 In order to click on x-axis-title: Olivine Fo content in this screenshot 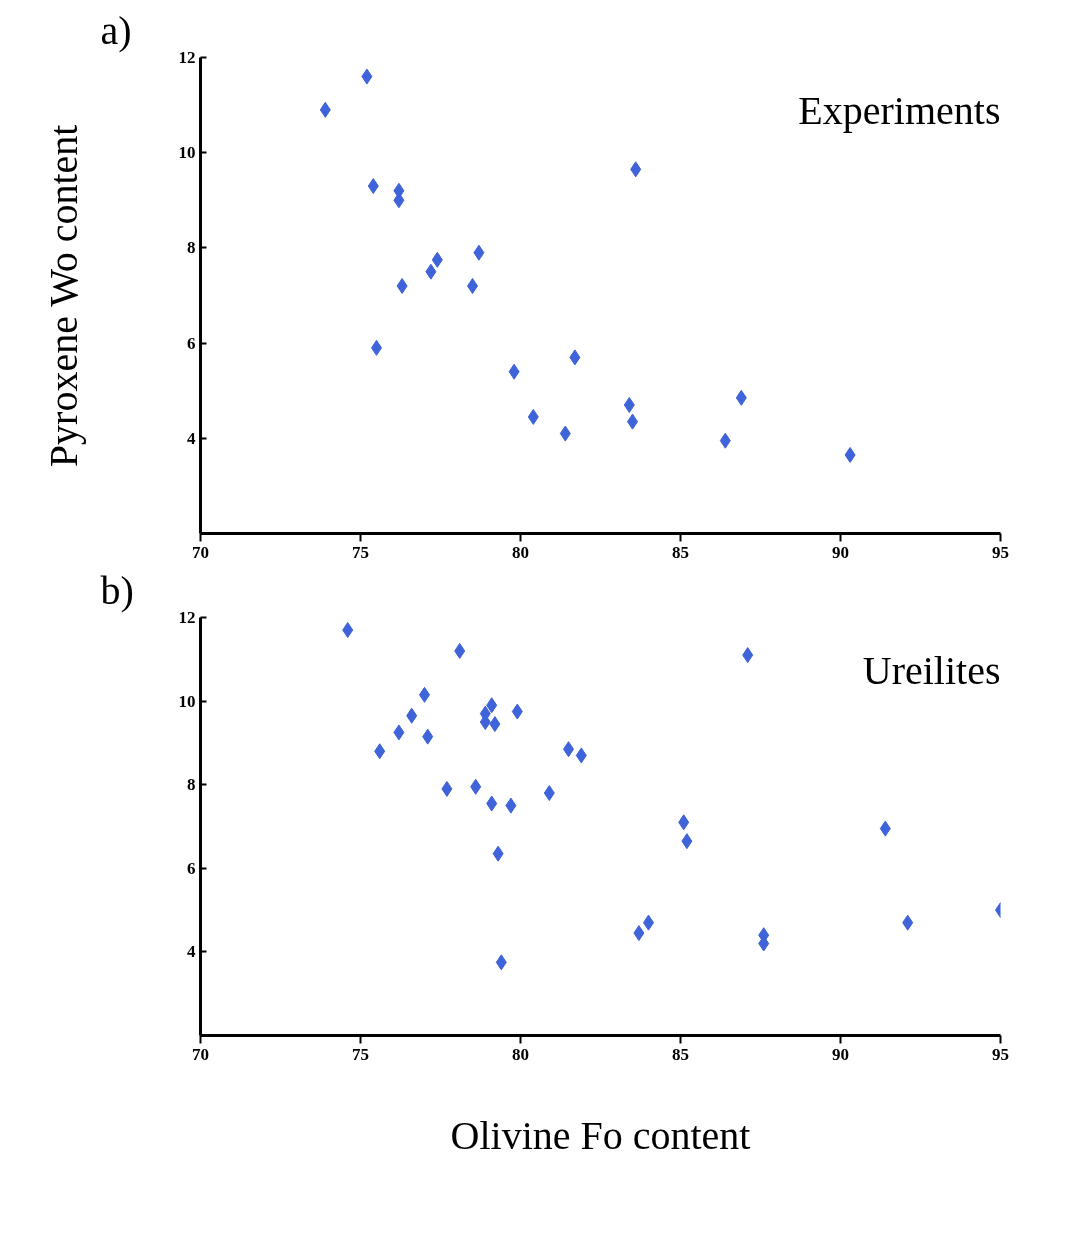, I will do `click(600, 1135)`.